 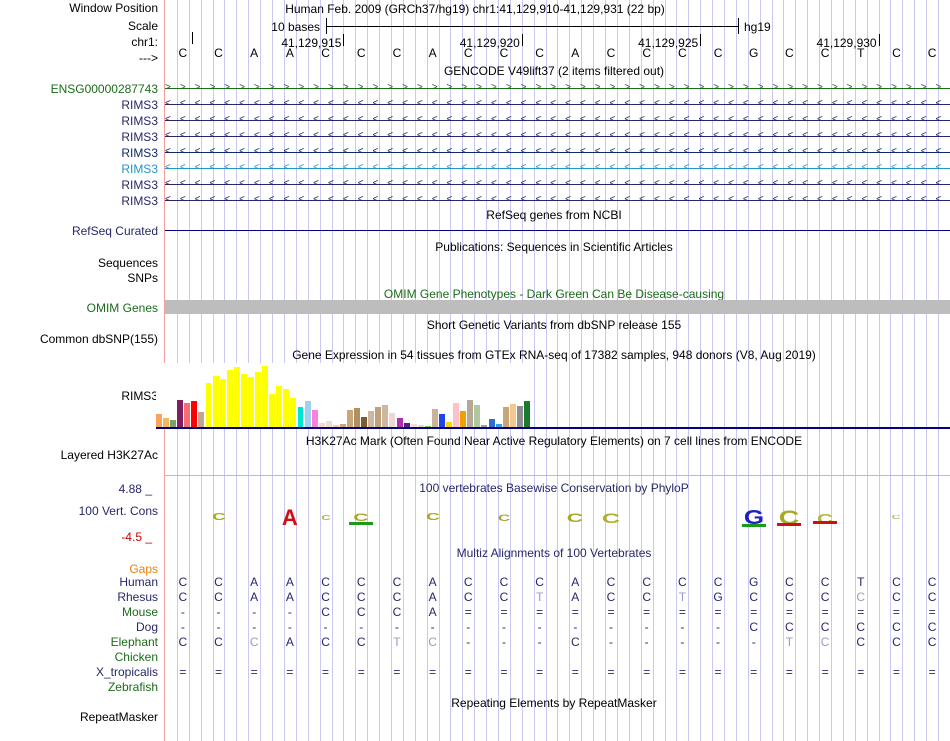 I want to click on species-label-human: Human, so click(x=138, y=582).